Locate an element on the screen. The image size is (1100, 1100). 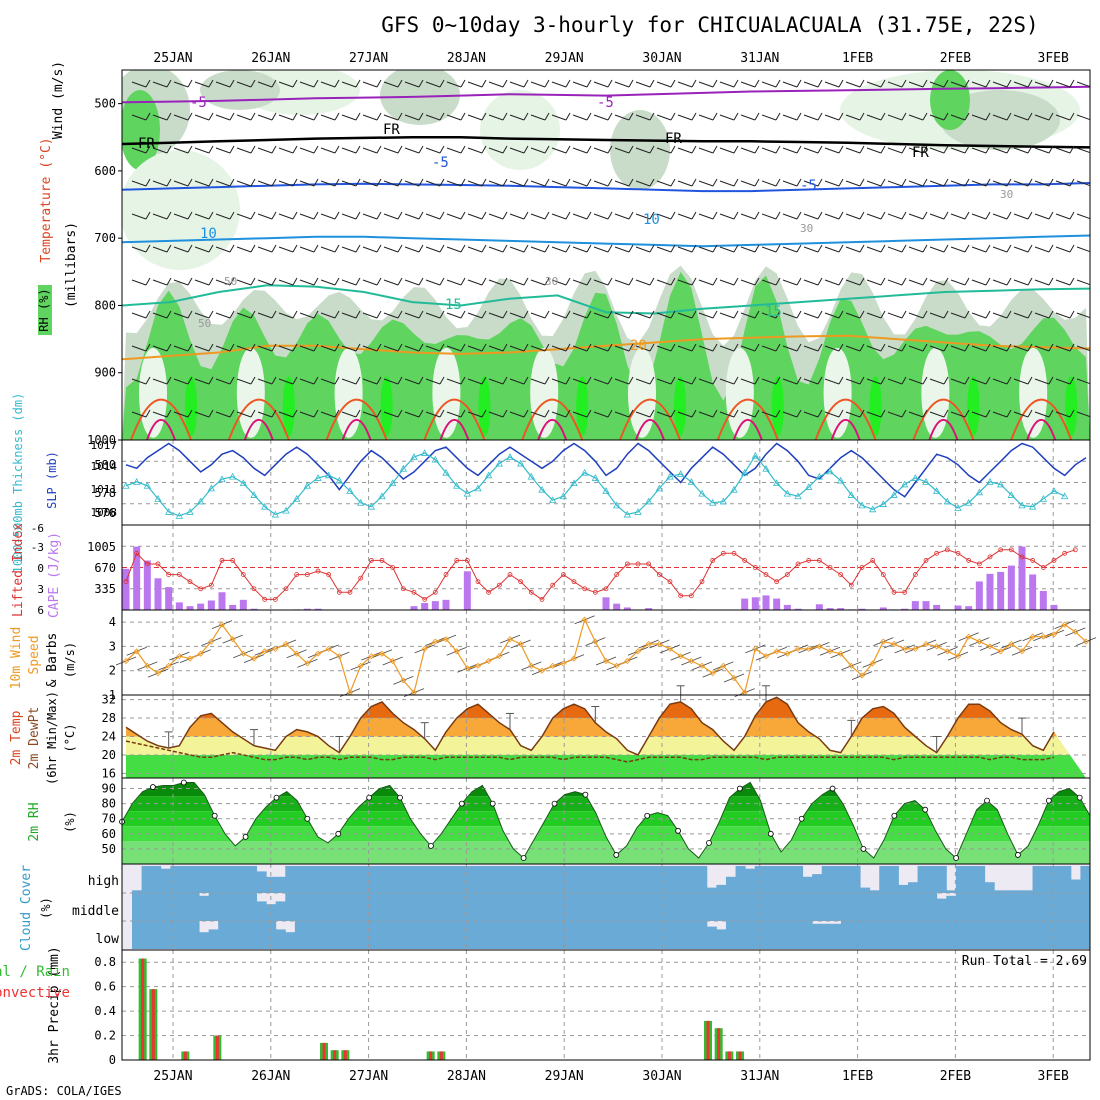
y-tick-mb-1000: 1000 is located at coordinates (101, 440).